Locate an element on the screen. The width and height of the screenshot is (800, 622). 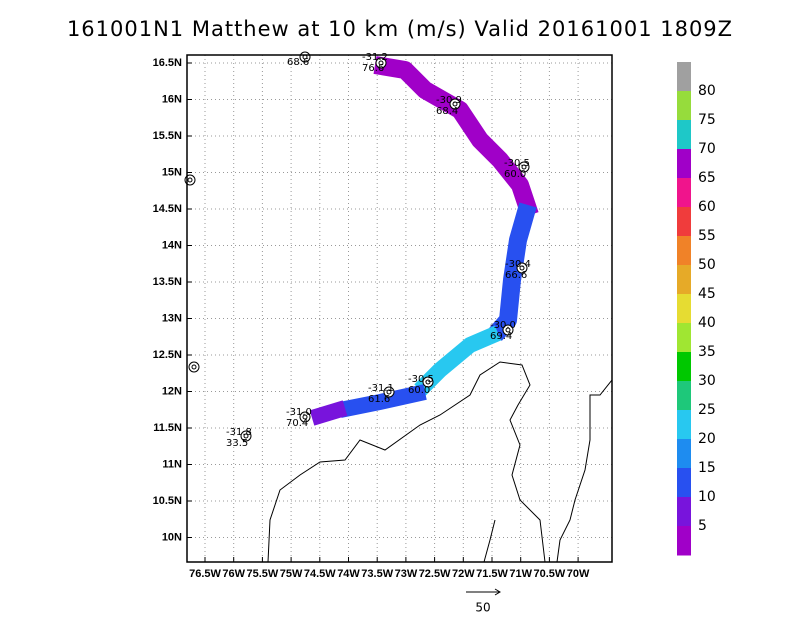
storm-label: -31.8 is located at coordinates (239, 432).